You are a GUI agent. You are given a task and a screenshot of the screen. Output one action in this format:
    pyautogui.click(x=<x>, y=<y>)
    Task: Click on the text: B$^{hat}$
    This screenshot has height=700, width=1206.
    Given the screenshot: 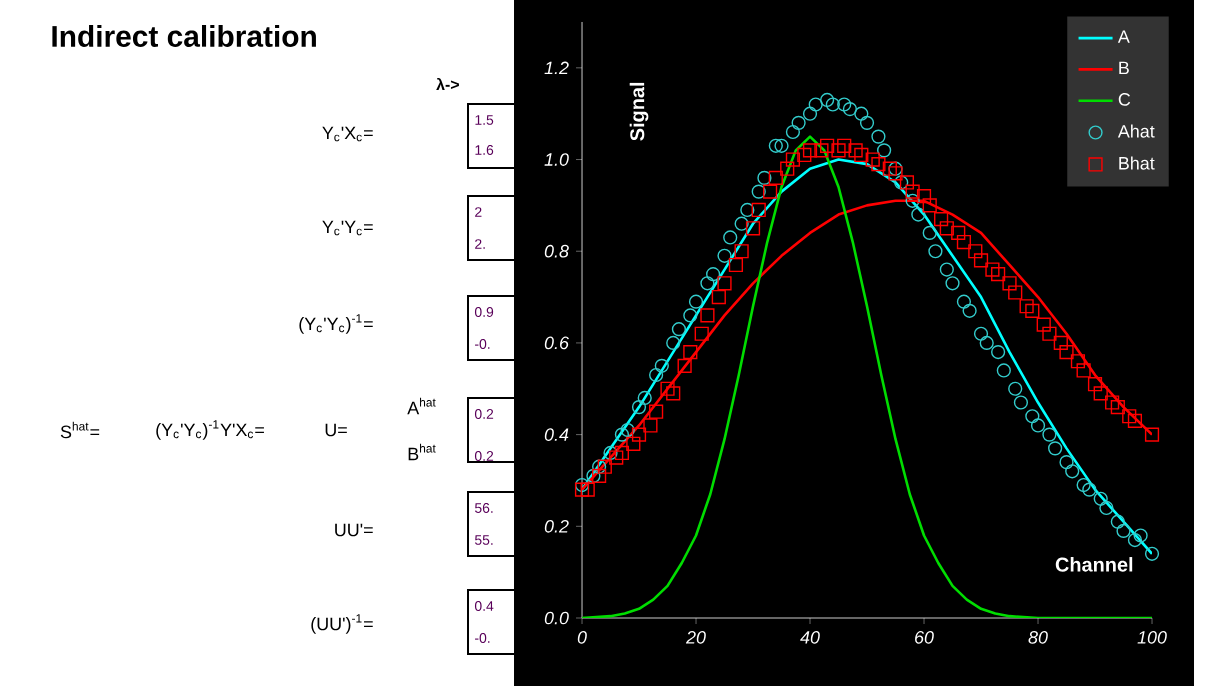 What is the action you would take?
    pyautogui.click(x=422, y=452)
    